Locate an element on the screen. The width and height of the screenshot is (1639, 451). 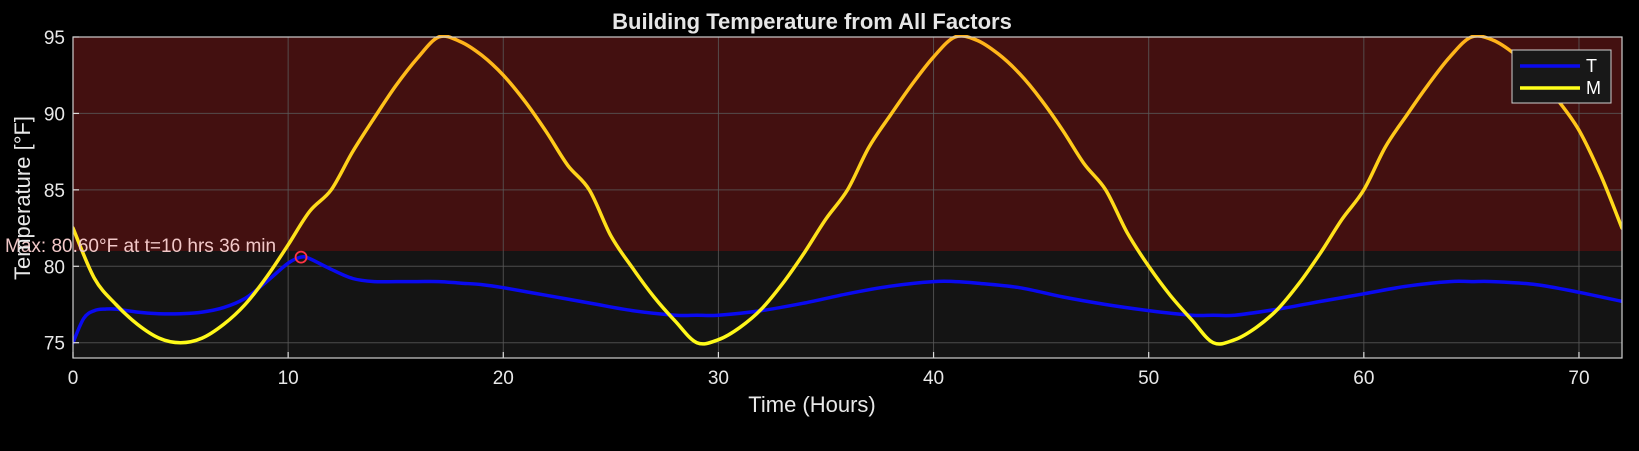
x-tick-label: 40 is located at coordinates (933, 378).